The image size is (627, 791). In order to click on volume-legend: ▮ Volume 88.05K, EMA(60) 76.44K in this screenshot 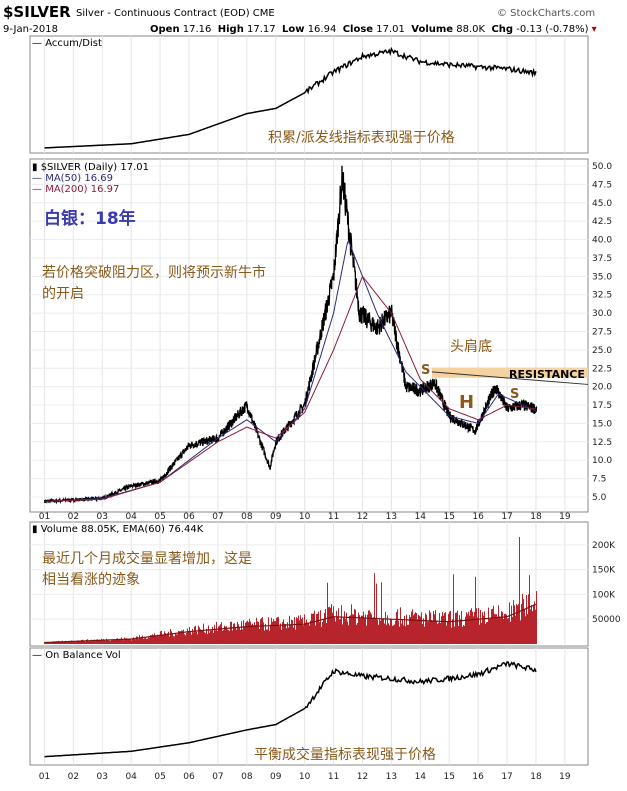, I will do `click(118, 529)`.